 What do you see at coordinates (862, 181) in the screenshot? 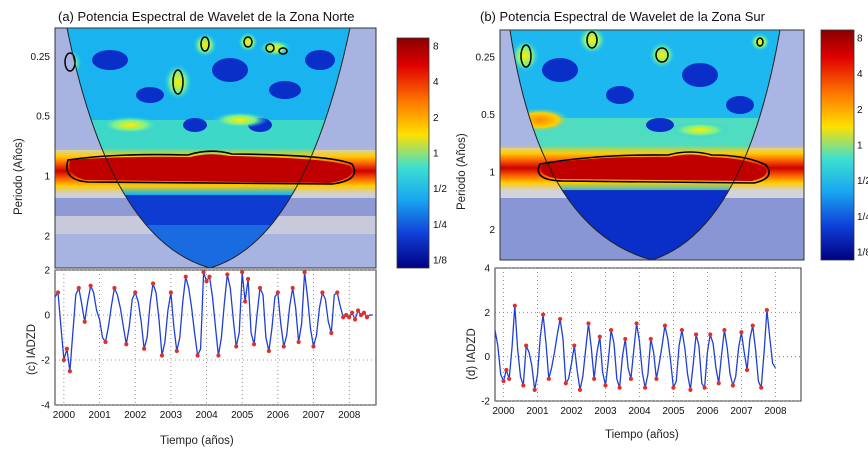
I see `colorbar-tick-label: 1/2` at bounding box center [862, 181].